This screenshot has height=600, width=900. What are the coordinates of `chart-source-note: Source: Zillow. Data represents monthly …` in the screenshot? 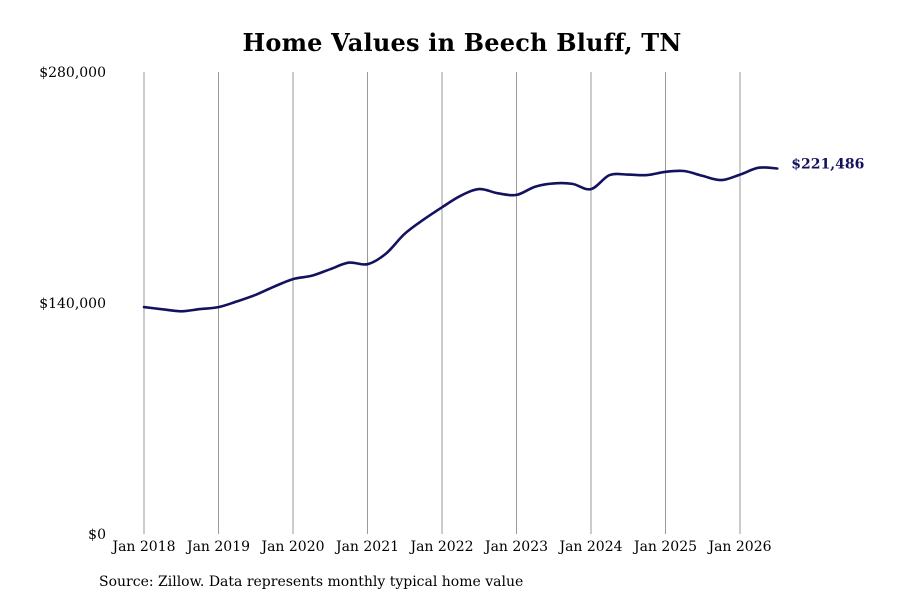 It's located at (311, 582).